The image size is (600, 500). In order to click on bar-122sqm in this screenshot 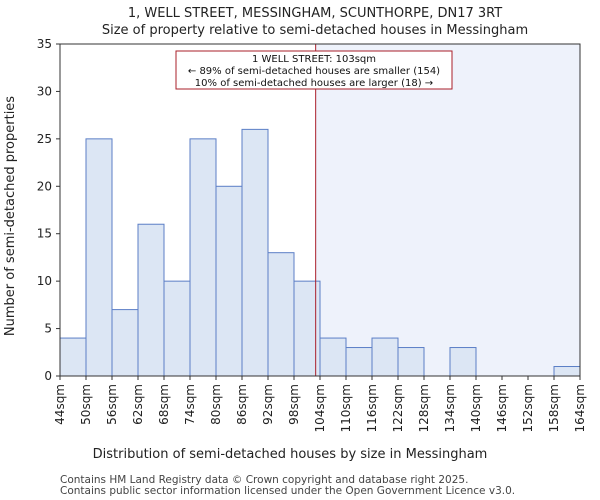, I will do `click(411, 362)`.